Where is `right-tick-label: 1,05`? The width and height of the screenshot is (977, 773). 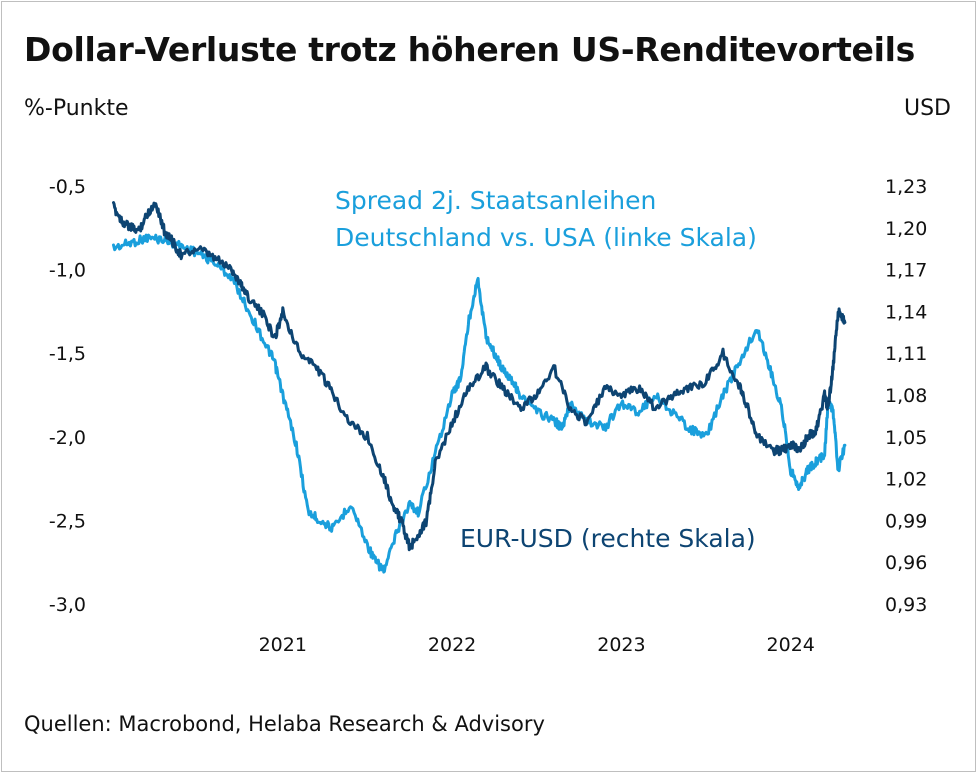 right-tick-label: 1,05 is located at coordinates (906, 438).